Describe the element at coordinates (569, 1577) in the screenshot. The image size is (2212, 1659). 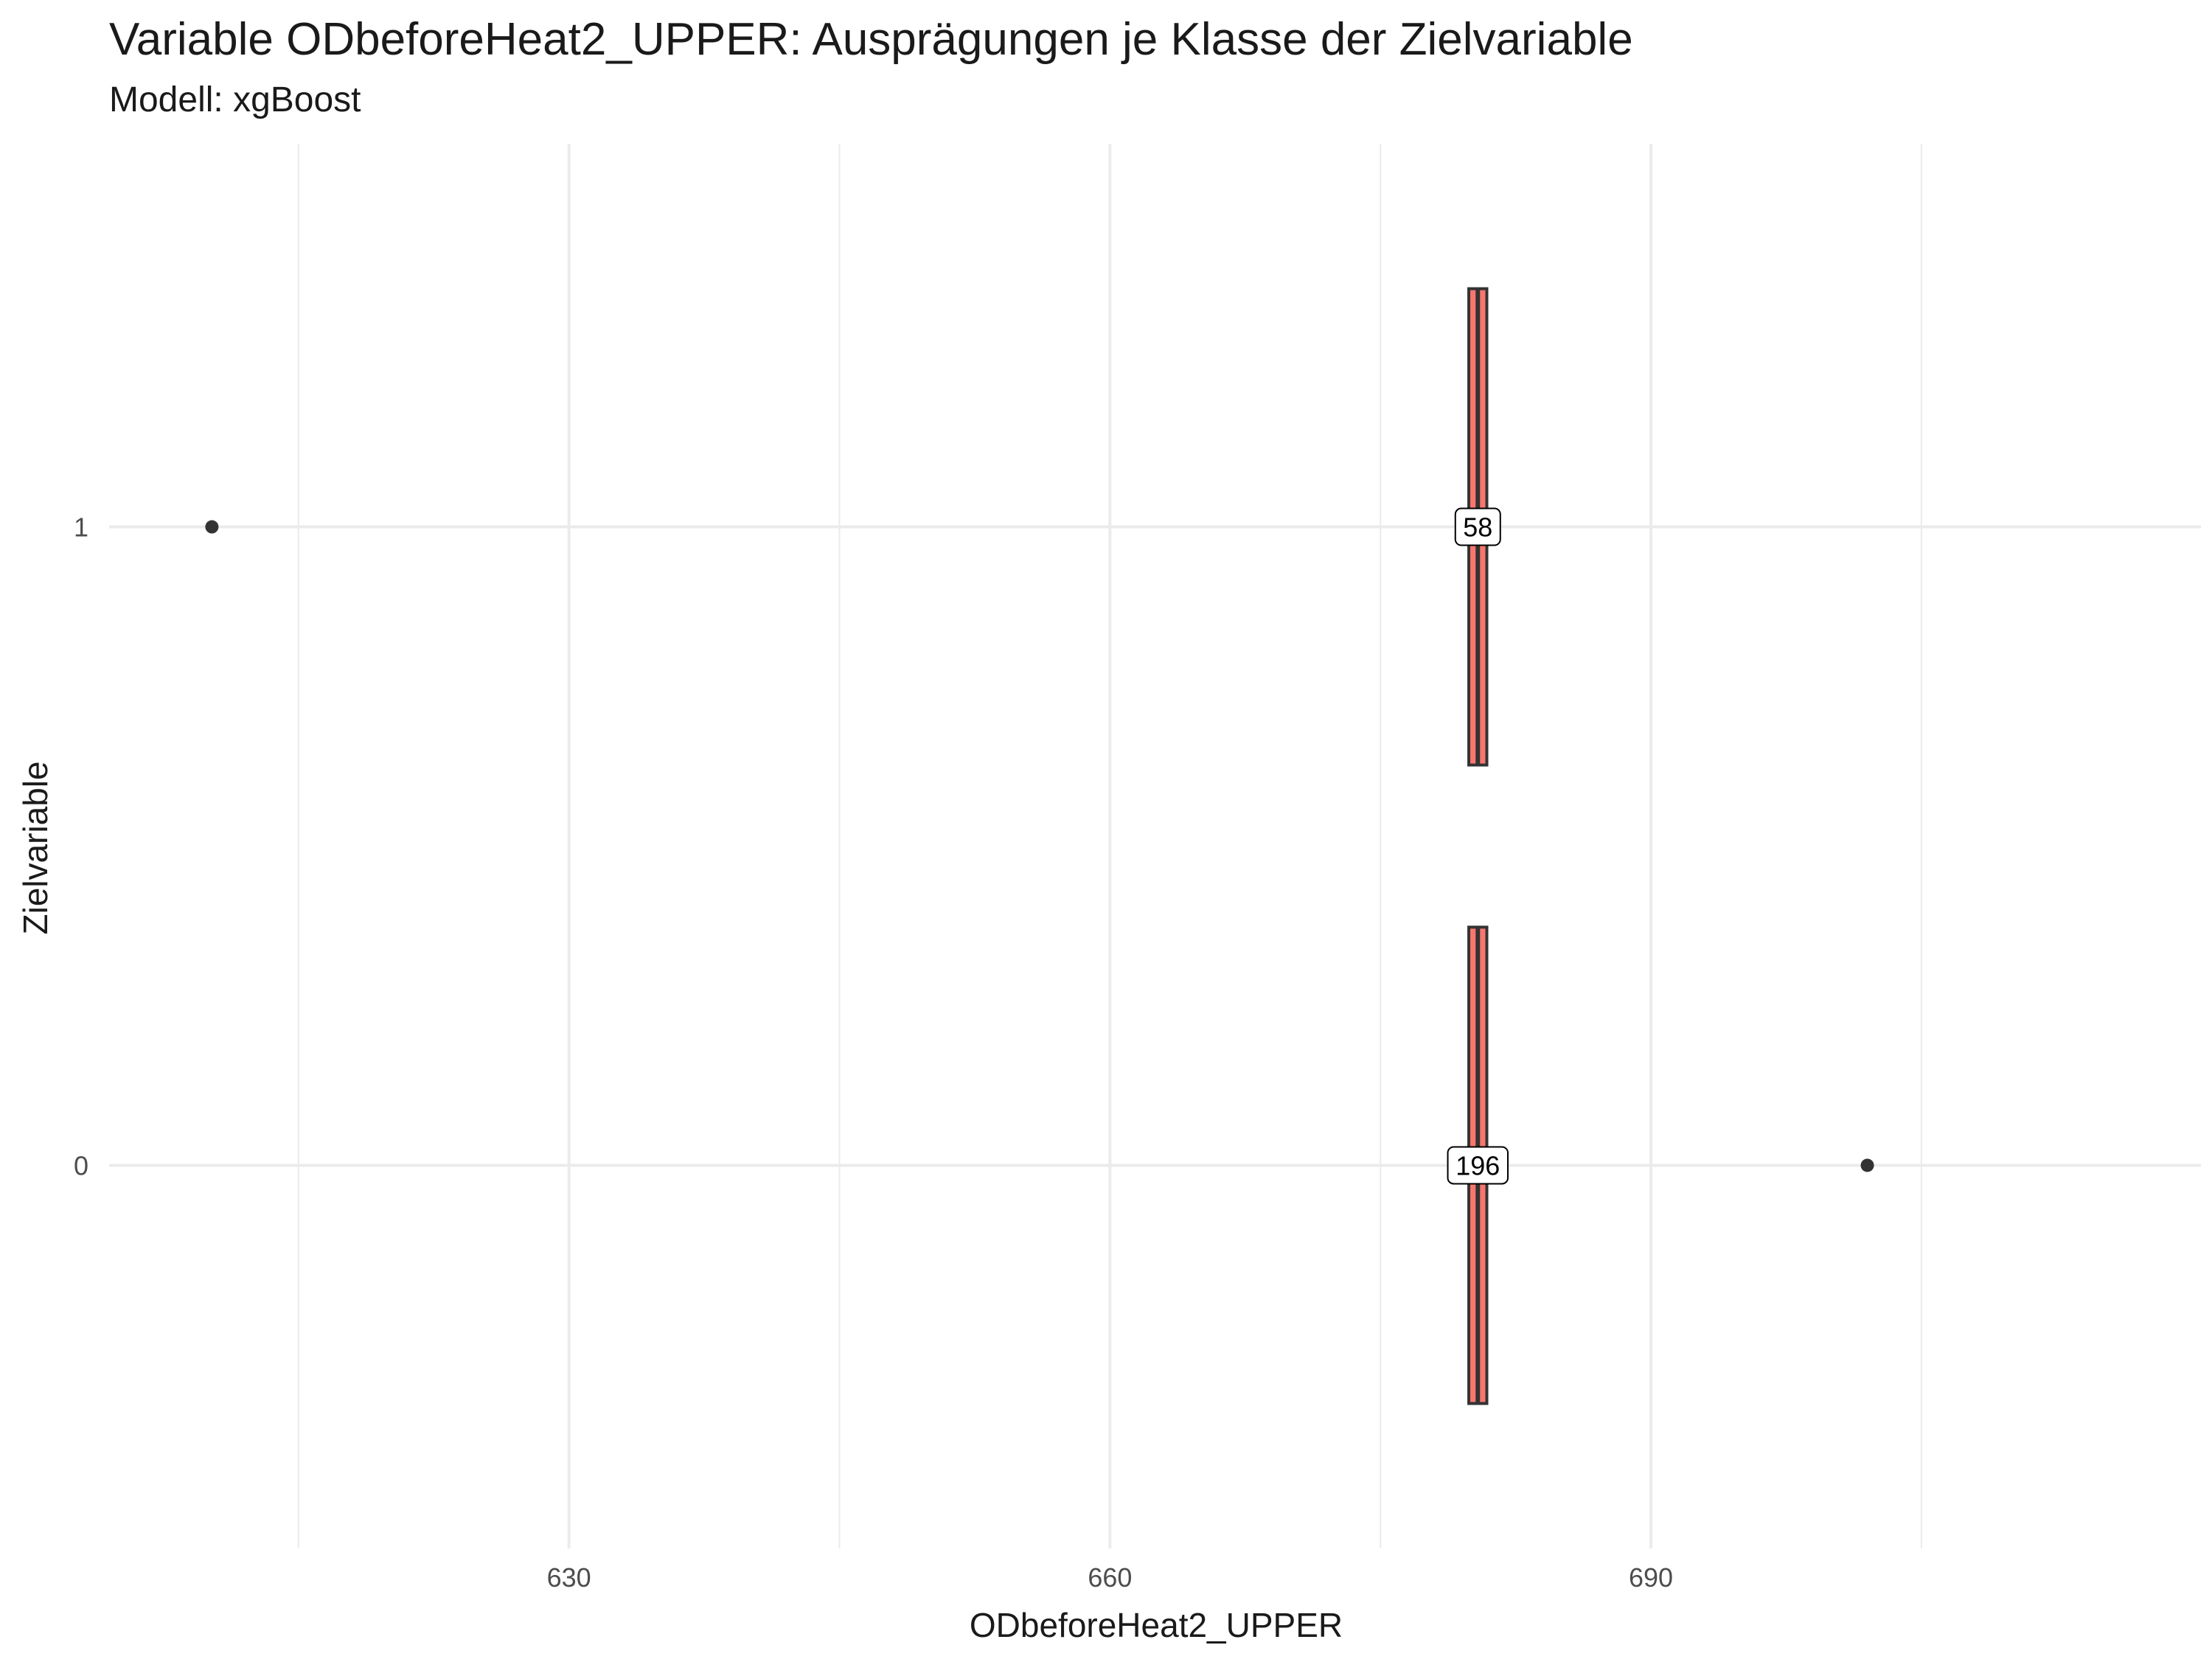
I see `x-tick-label: 630` at that location.